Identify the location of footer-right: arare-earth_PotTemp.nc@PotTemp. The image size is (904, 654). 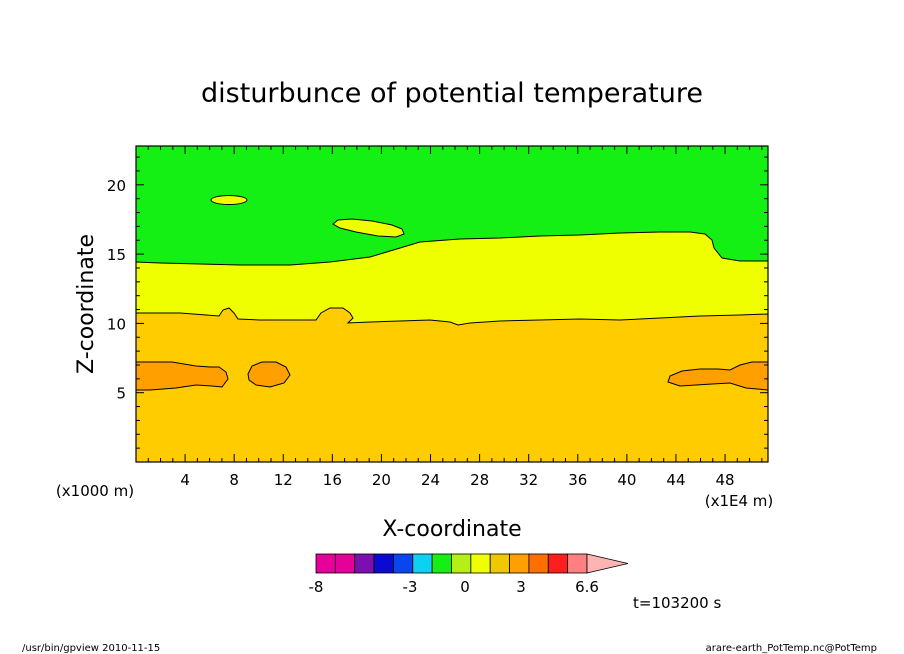
(791, 648).